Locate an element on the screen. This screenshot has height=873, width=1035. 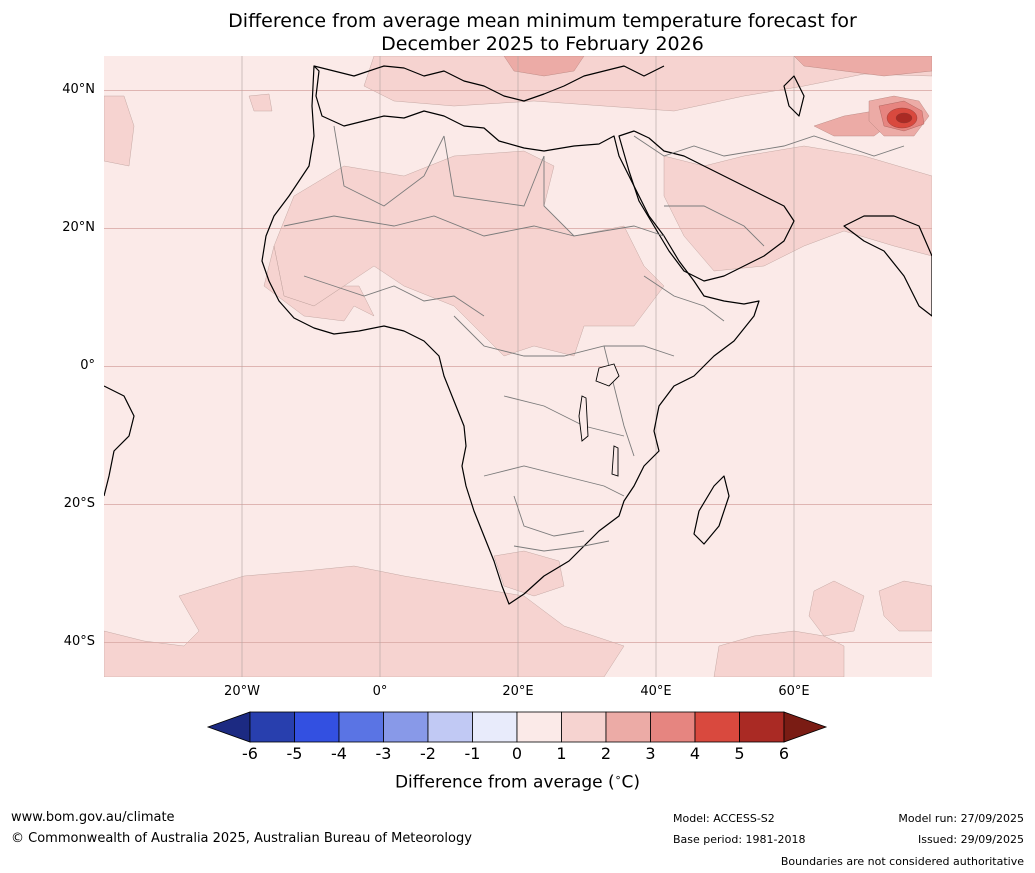
colorbar-tick-label: 0 is located at coordinates (517, 753).